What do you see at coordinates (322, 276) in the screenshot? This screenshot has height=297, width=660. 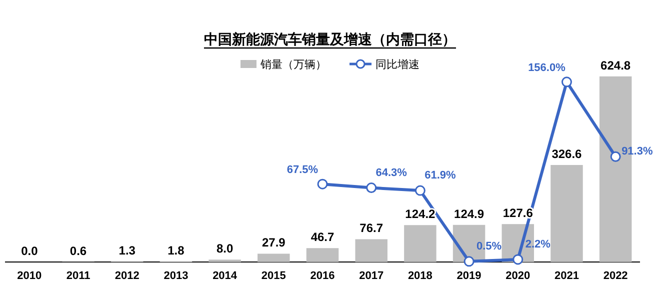 I see `x-tick-label: 2016` at bounding box center [322, 276].